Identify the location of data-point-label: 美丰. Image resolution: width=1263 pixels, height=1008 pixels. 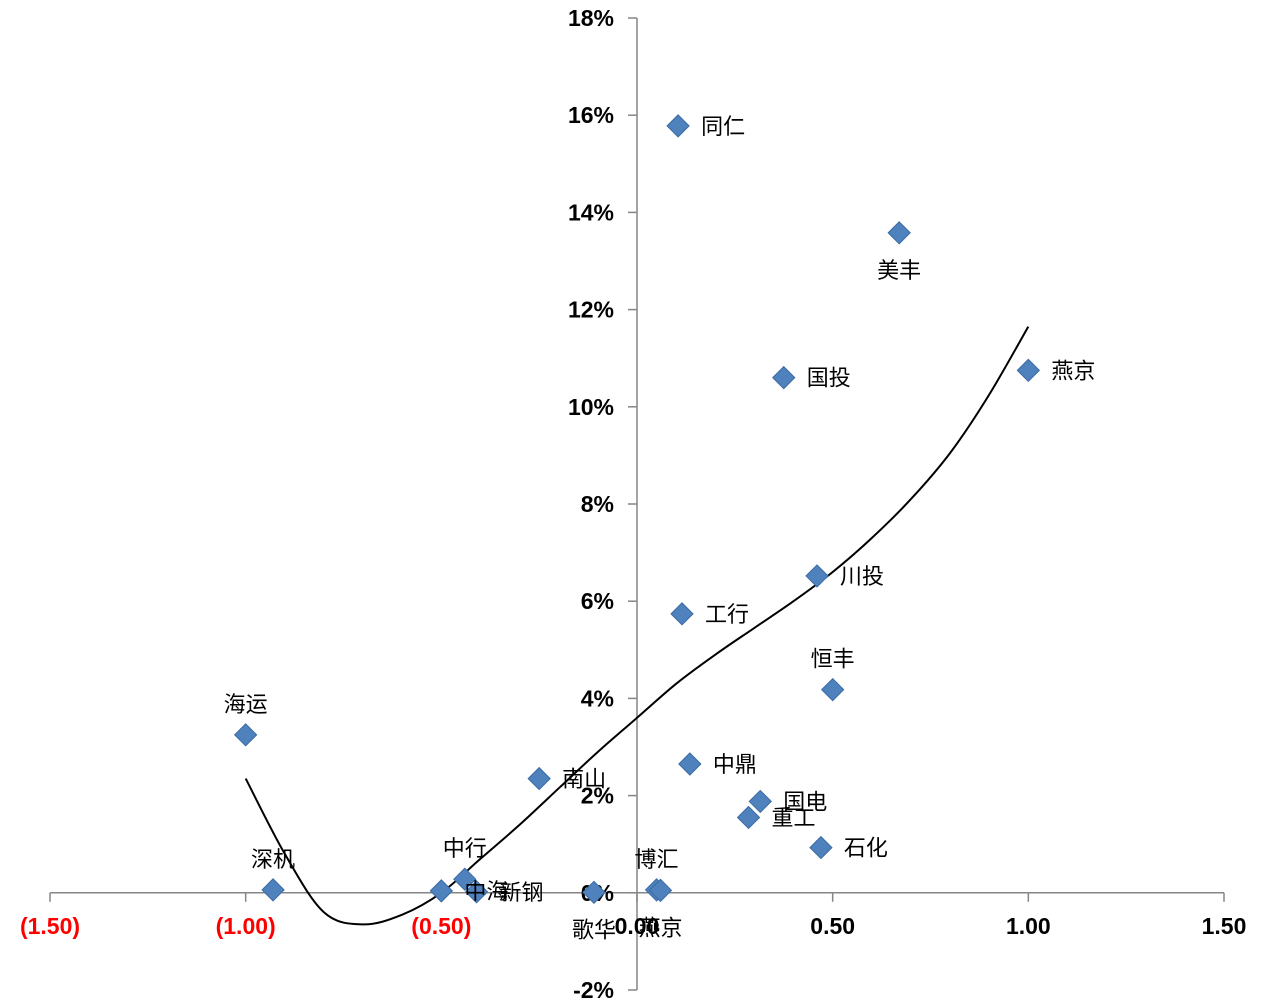
(899, 271).